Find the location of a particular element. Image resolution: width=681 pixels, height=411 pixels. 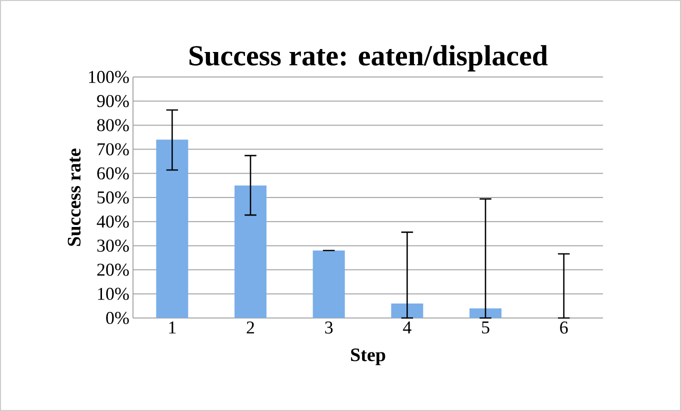

y-tick-label: 20% is located at coordinates (113, 270).